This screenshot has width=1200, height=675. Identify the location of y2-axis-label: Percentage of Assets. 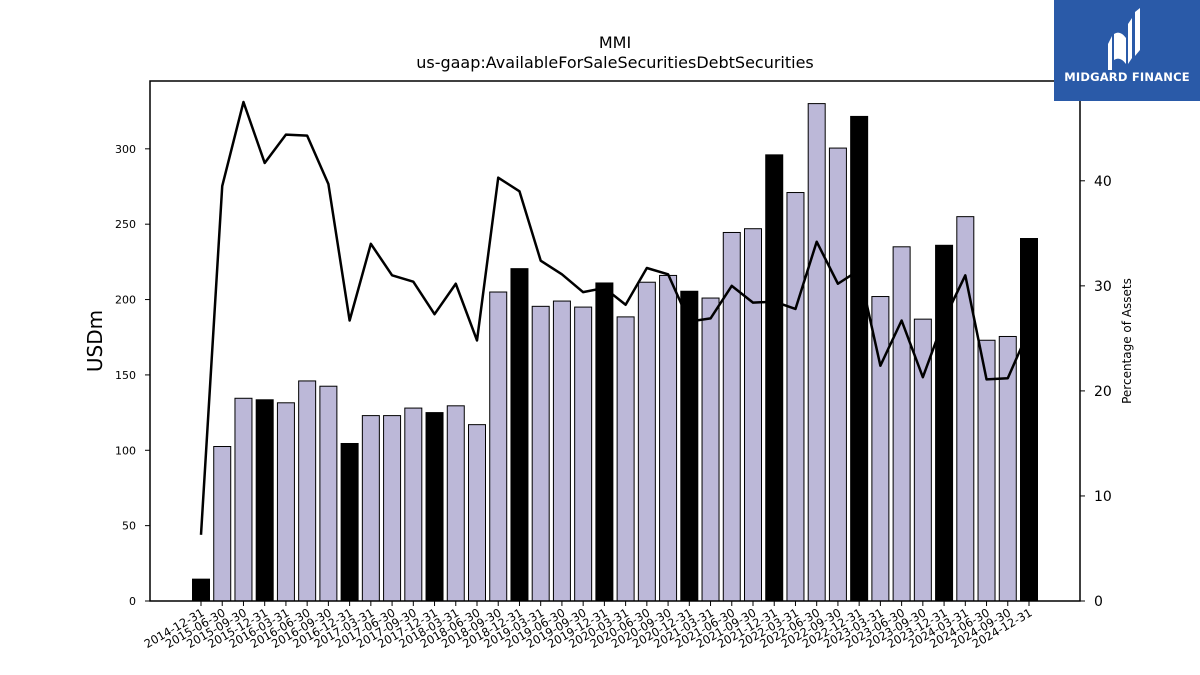
(1127, 341).